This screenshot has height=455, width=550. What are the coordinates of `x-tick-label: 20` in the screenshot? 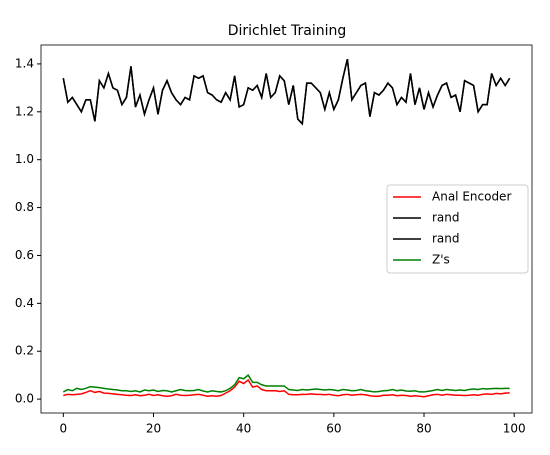 It's located at (153, 429).